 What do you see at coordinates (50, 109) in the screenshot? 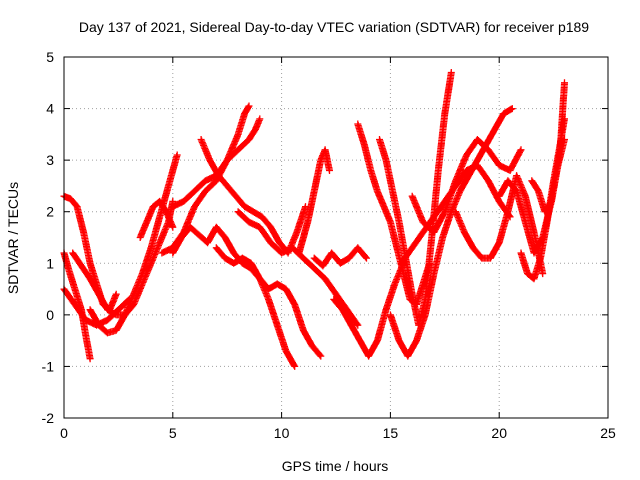
I see `y-tick-label: 4` at bounding box center [50, 109].